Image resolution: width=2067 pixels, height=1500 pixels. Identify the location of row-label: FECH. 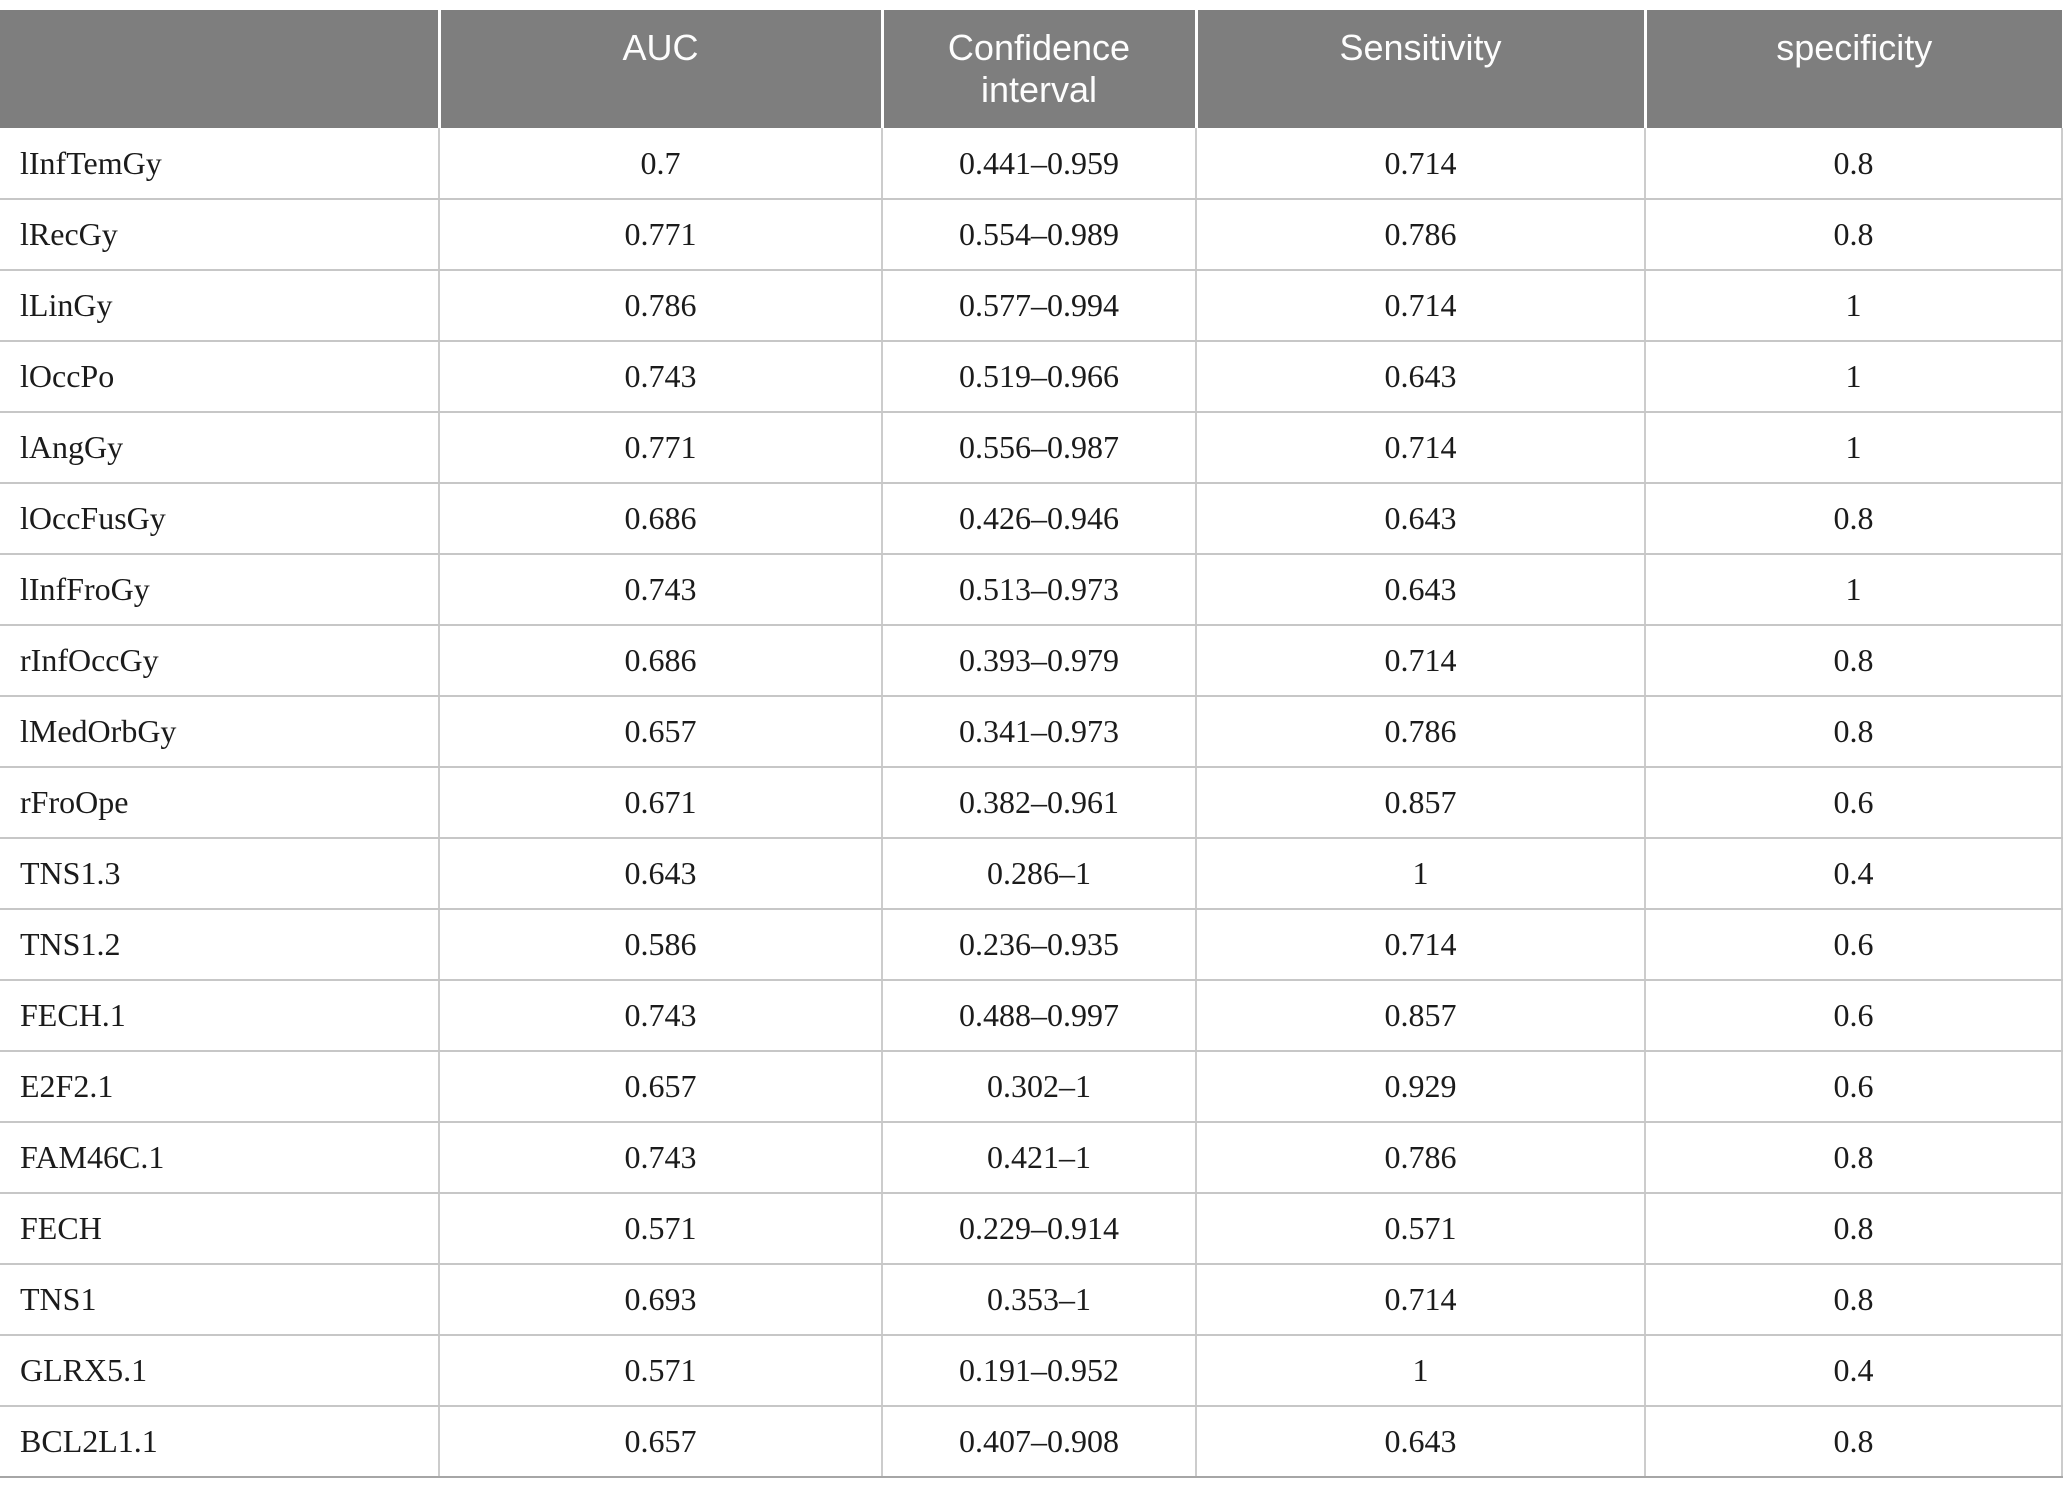
(219, 1228).